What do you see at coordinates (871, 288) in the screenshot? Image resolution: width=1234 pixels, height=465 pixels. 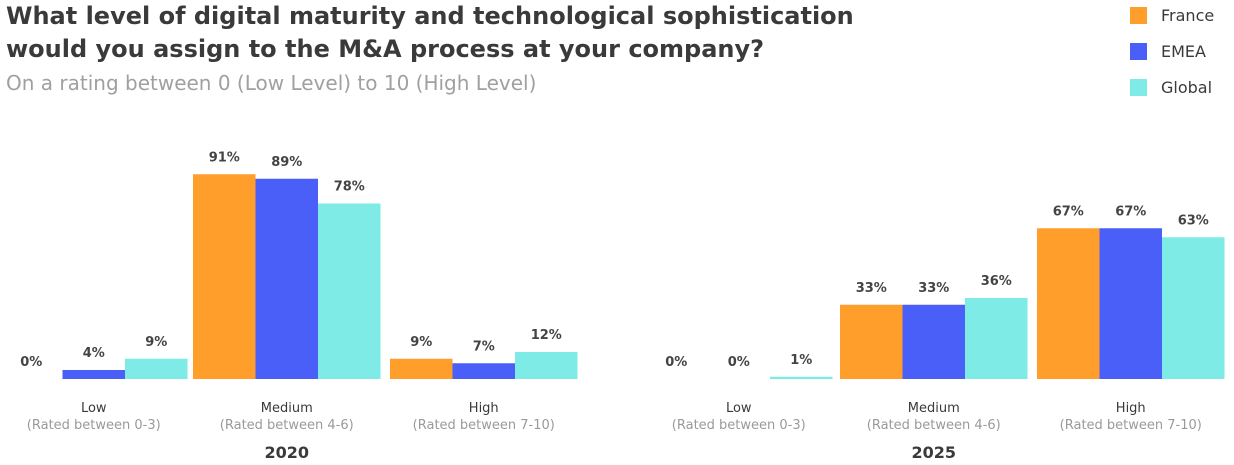 I see `chart-2025-value-label-medium-france: 33%` at bounding box center [871, 288].